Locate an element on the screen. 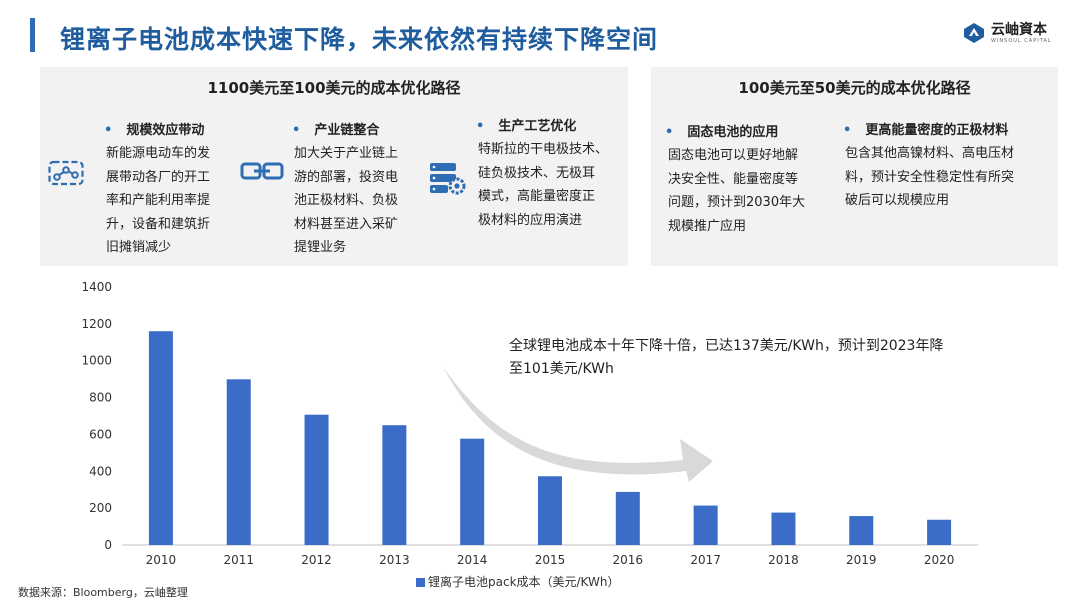 This screenshot has height=608, width=1080. bar-2015 is located at coordinates (550, 510).